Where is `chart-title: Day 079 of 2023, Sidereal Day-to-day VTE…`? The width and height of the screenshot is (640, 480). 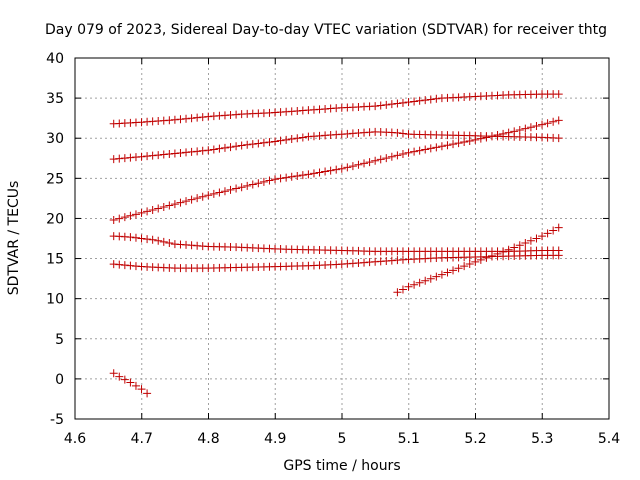
chart-title: Day 079 of 2023, Sidereal Day-to-day VTE… is located at coordinates (326, 30).